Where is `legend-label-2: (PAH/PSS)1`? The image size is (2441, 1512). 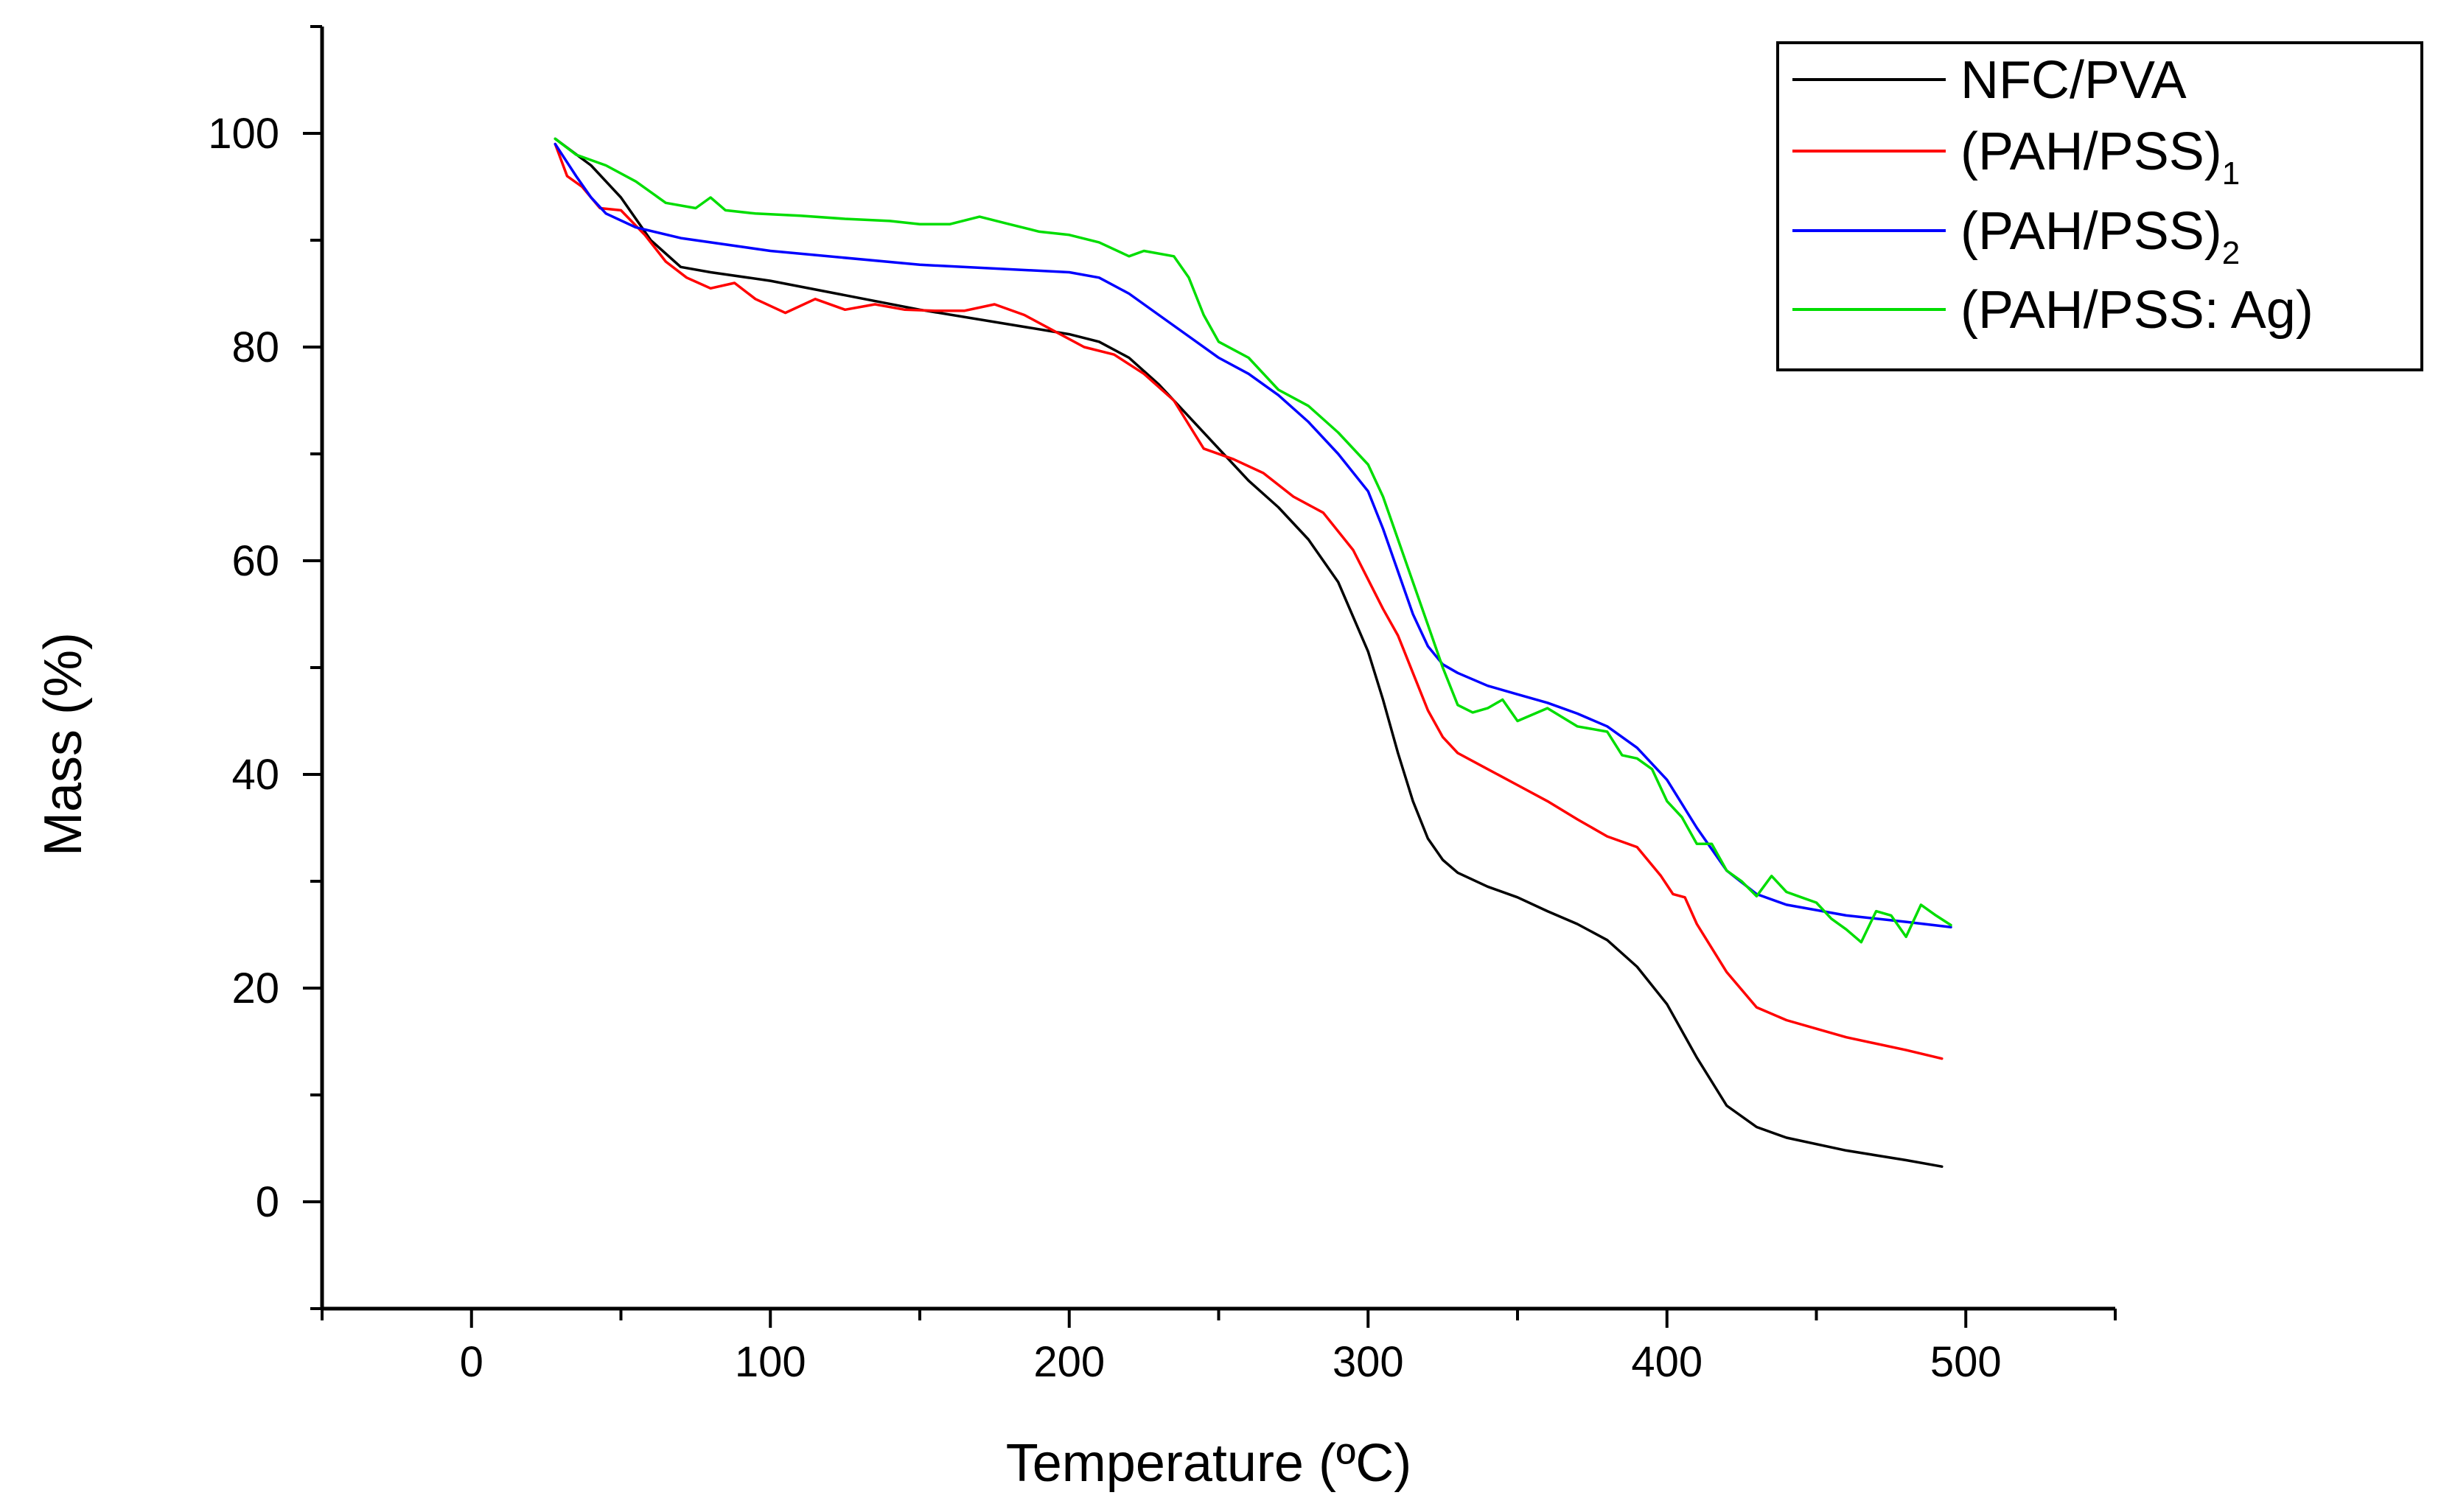 legend-label-2: (PAH/PSS)1 is located at coordinates (2100, 157).